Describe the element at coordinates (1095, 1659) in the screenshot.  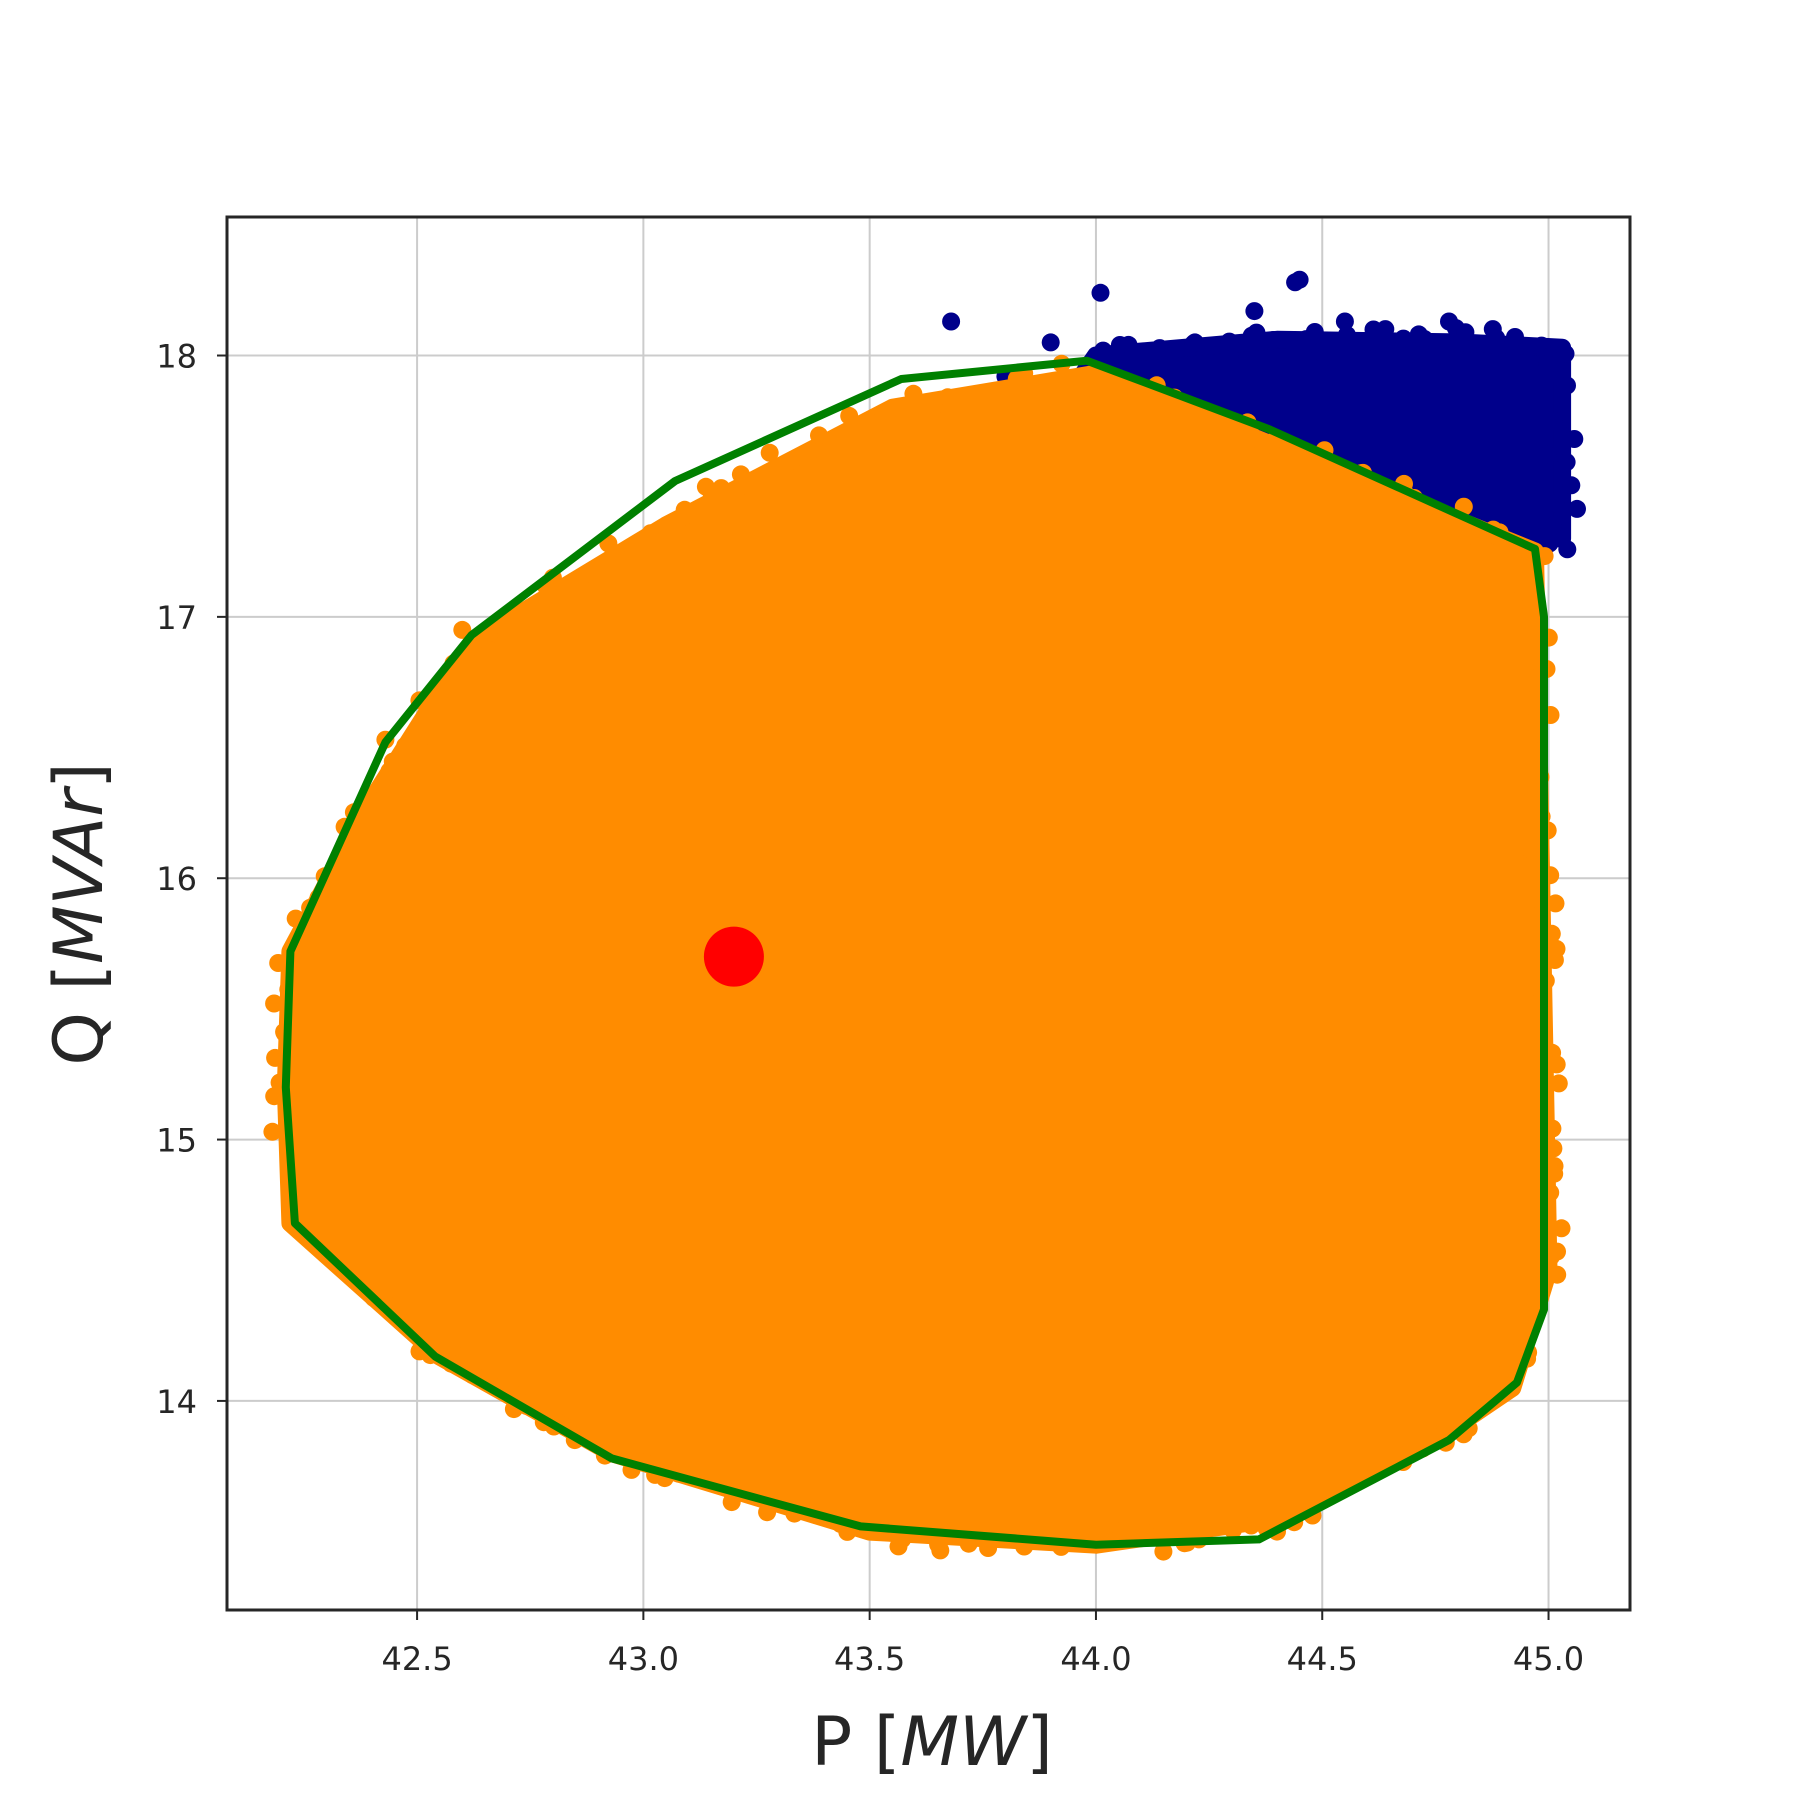
I see `x-tick-label: 44.0` at that location.